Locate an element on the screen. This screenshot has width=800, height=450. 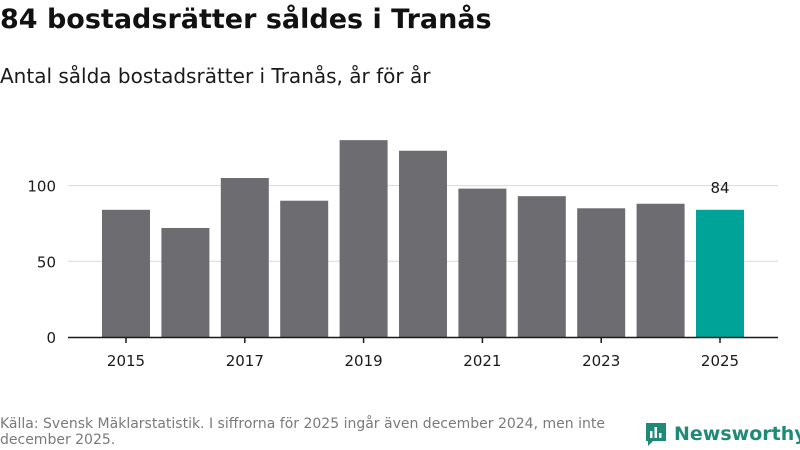
bar-2015 is located at coordinates (126, 273).